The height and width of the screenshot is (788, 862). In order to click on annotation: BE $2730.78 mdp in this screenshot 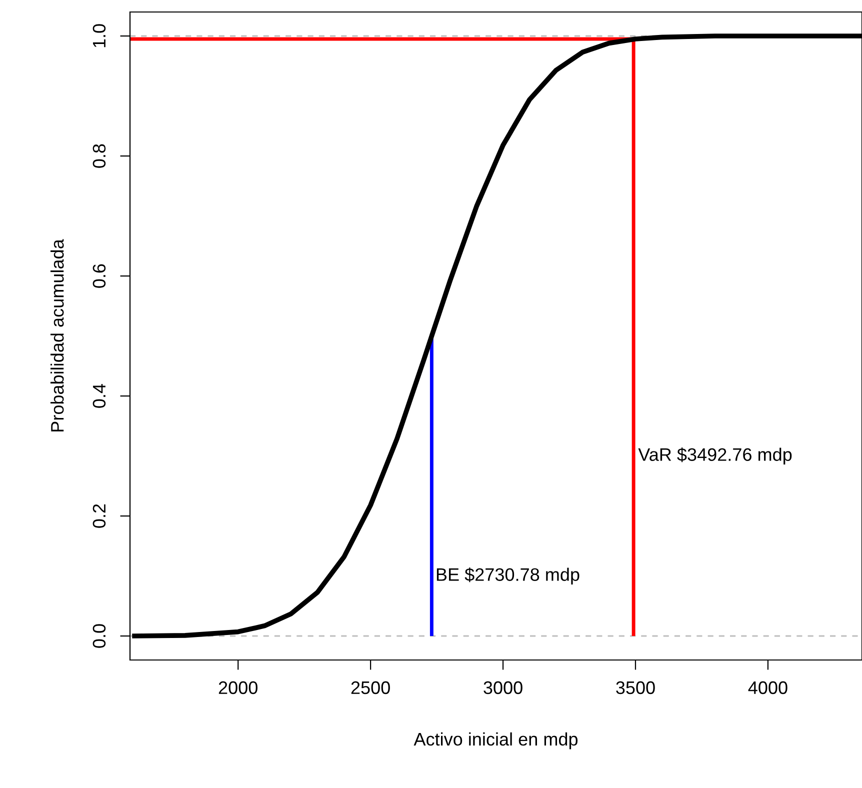, I will do `click(508, 576)`.